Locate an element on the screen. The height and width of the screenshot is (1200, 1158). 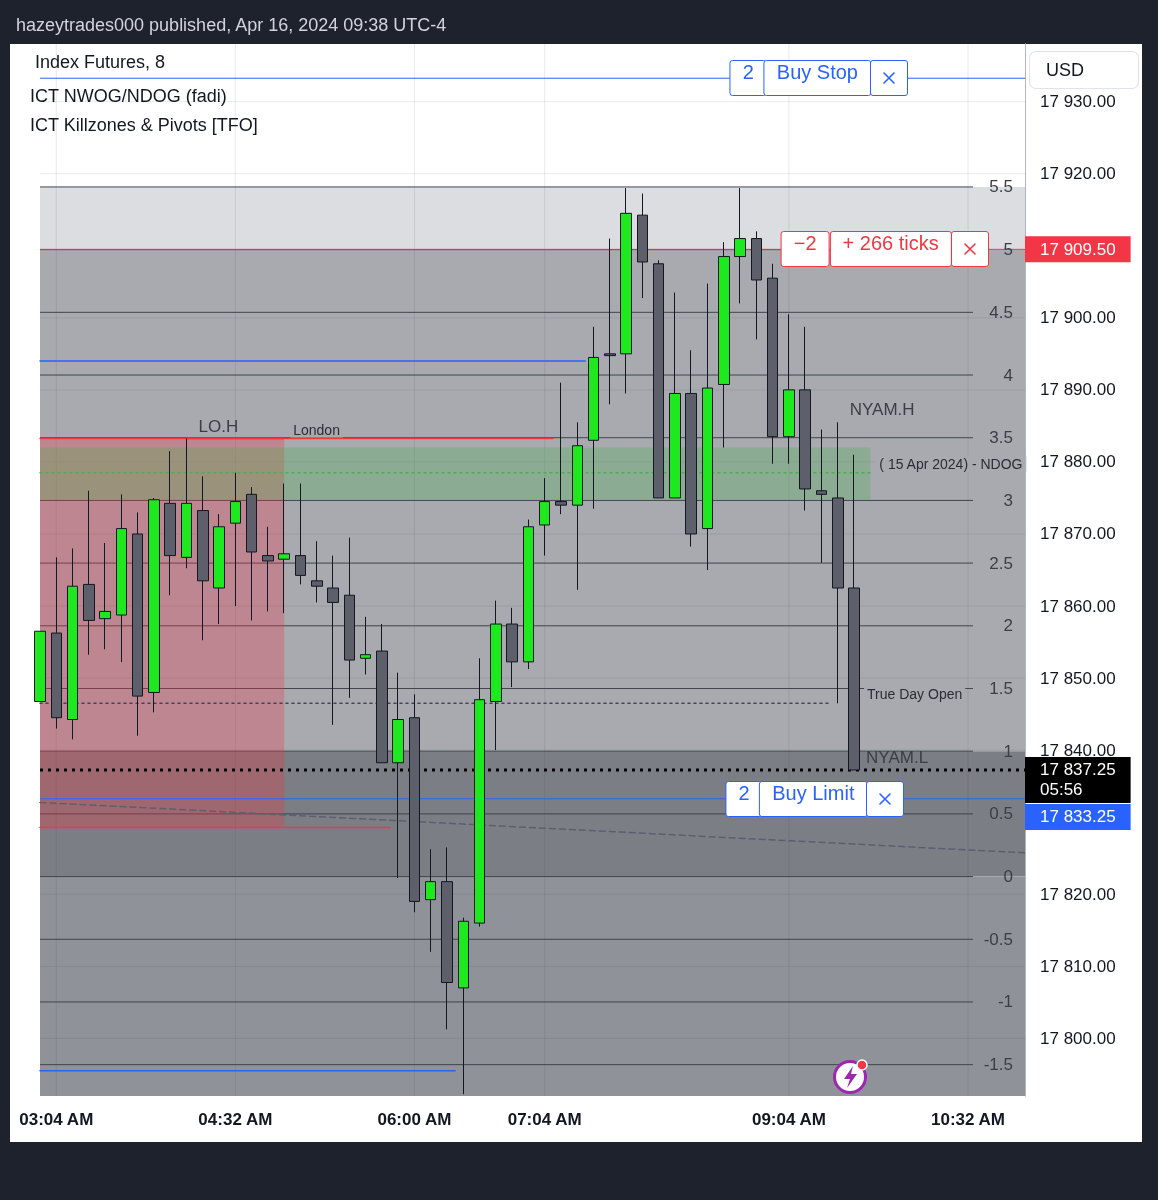
annotation: ICT Killzones & Pivots [TFO] is located at coordinates (144, 125).